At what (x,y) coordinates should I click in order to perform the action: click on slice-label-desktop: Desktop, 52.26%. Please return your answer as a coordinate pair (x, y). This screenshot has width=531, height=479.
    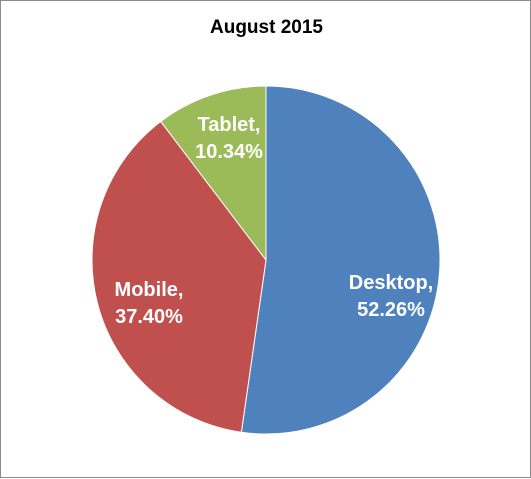
    Looking at the image, I should click on (391, 296).